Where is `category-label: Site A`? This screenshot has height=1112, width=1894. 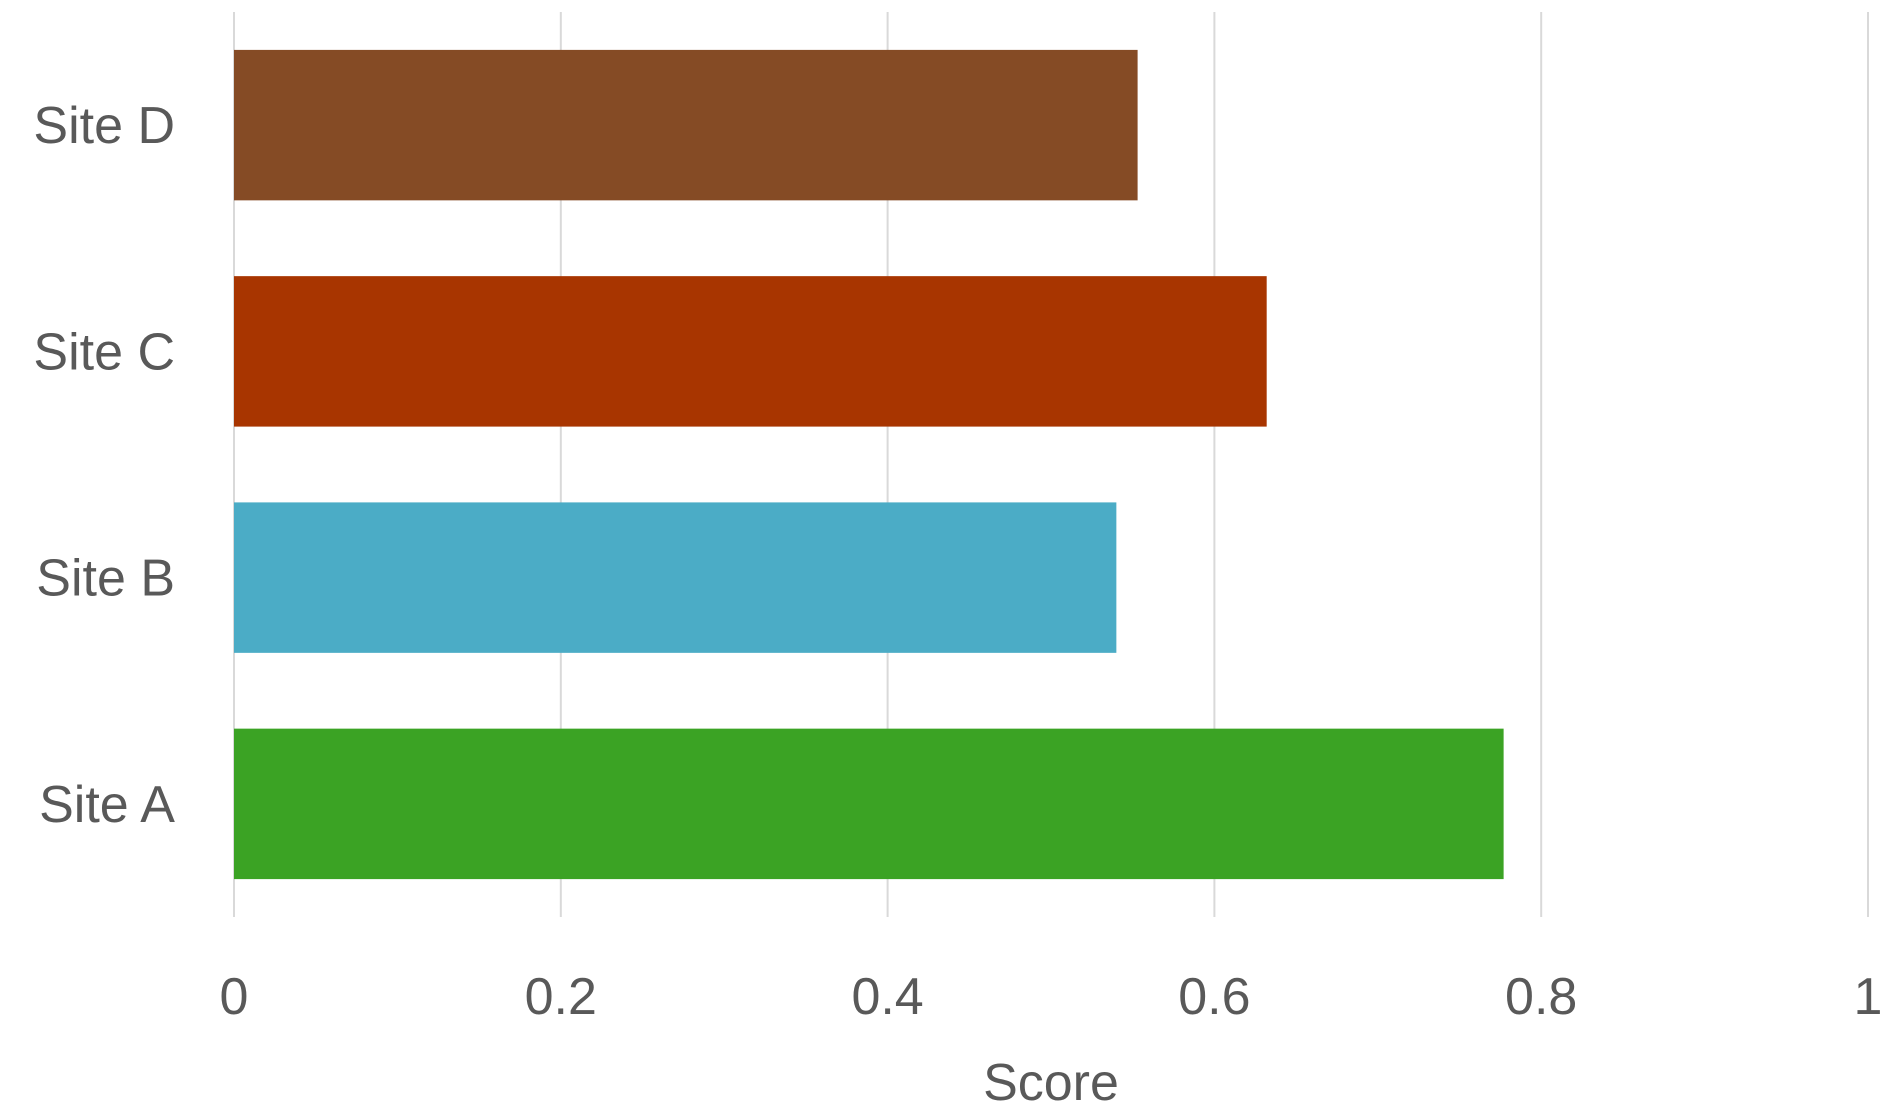 category-label: Site A is located at coordinates (107, 805).